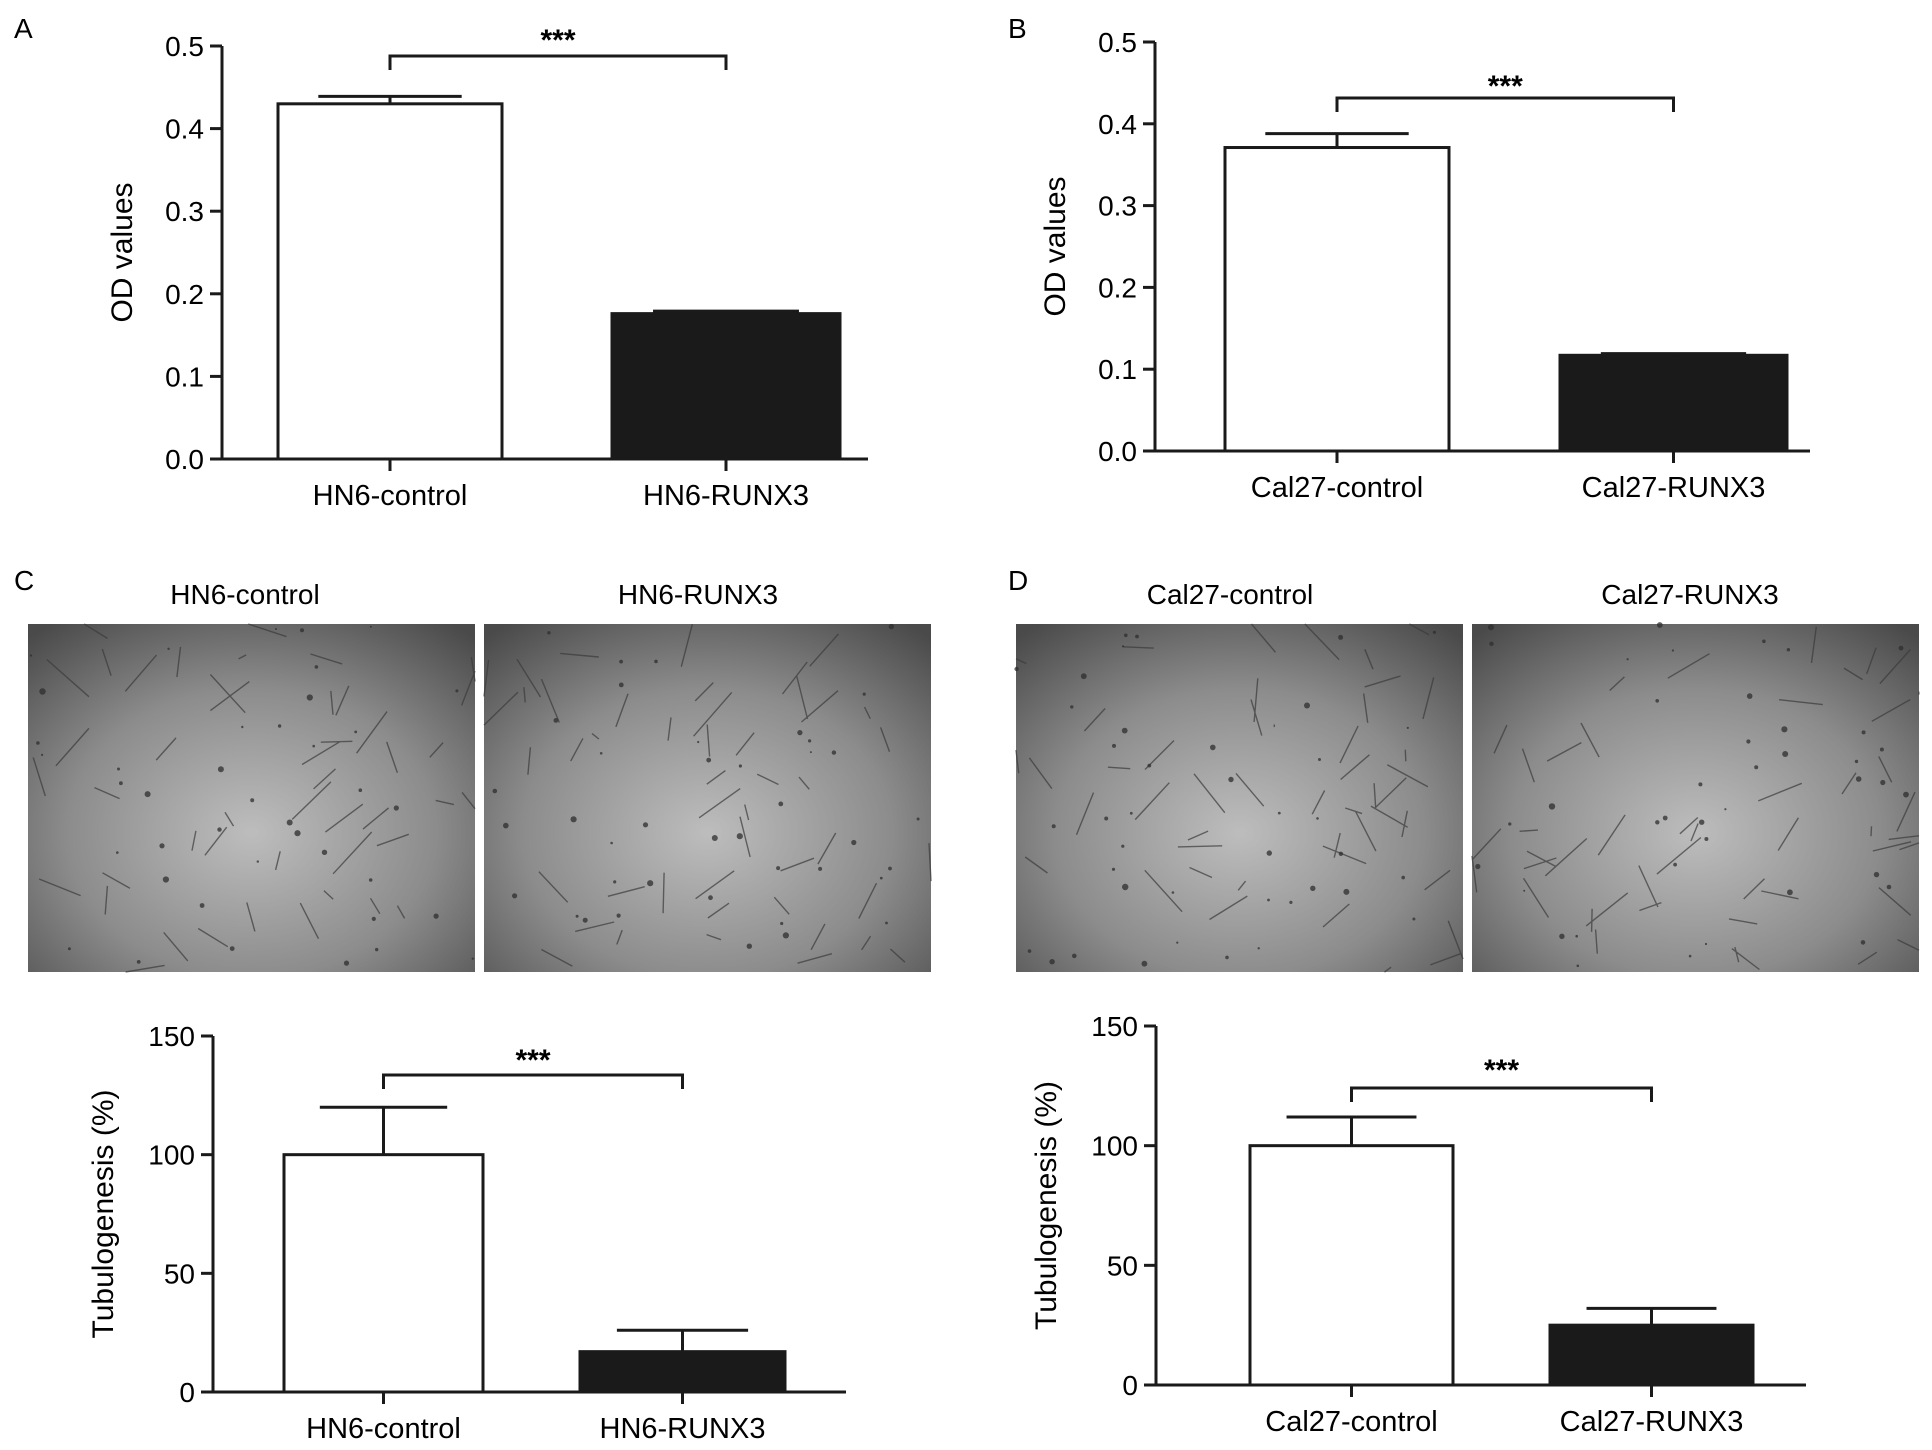  What do you see at coordinates (390, 496) in the screenshot?
I see `x-tick-label: HN6-control` at bounding box center [390, 496].